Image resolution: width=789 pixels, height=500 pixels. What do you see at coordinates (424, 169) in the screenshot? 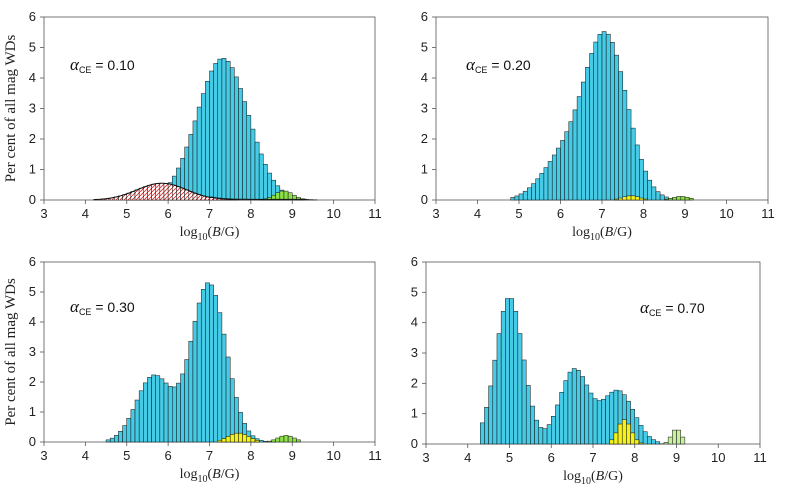
I see `y-tick-label: 1` at bounding box center [424, 169].